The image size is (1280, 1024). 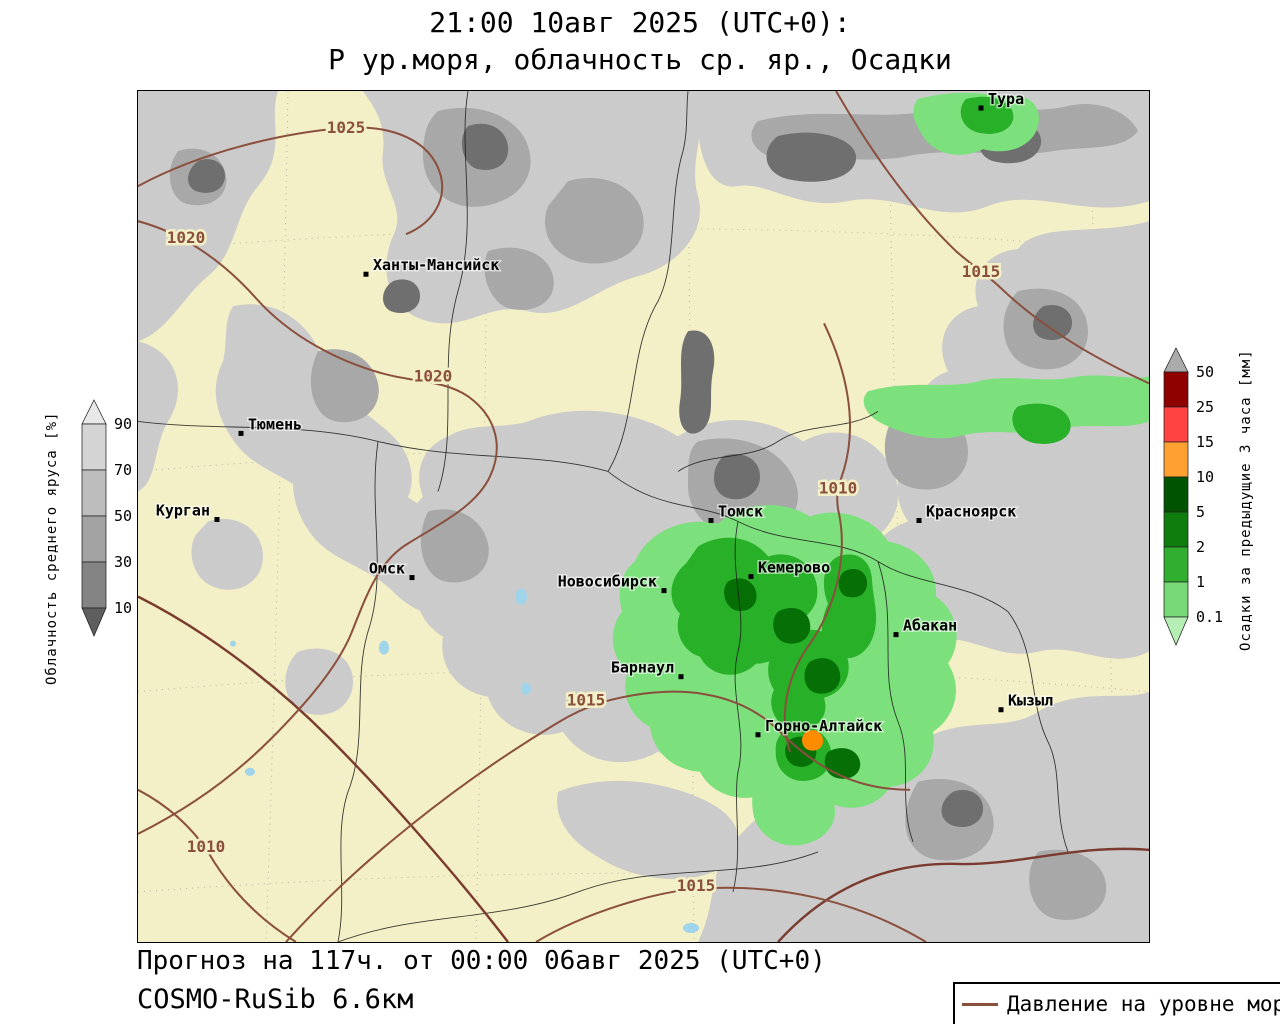 I want to click on colorbar-tick: 15, so click(x=1205, y=442).